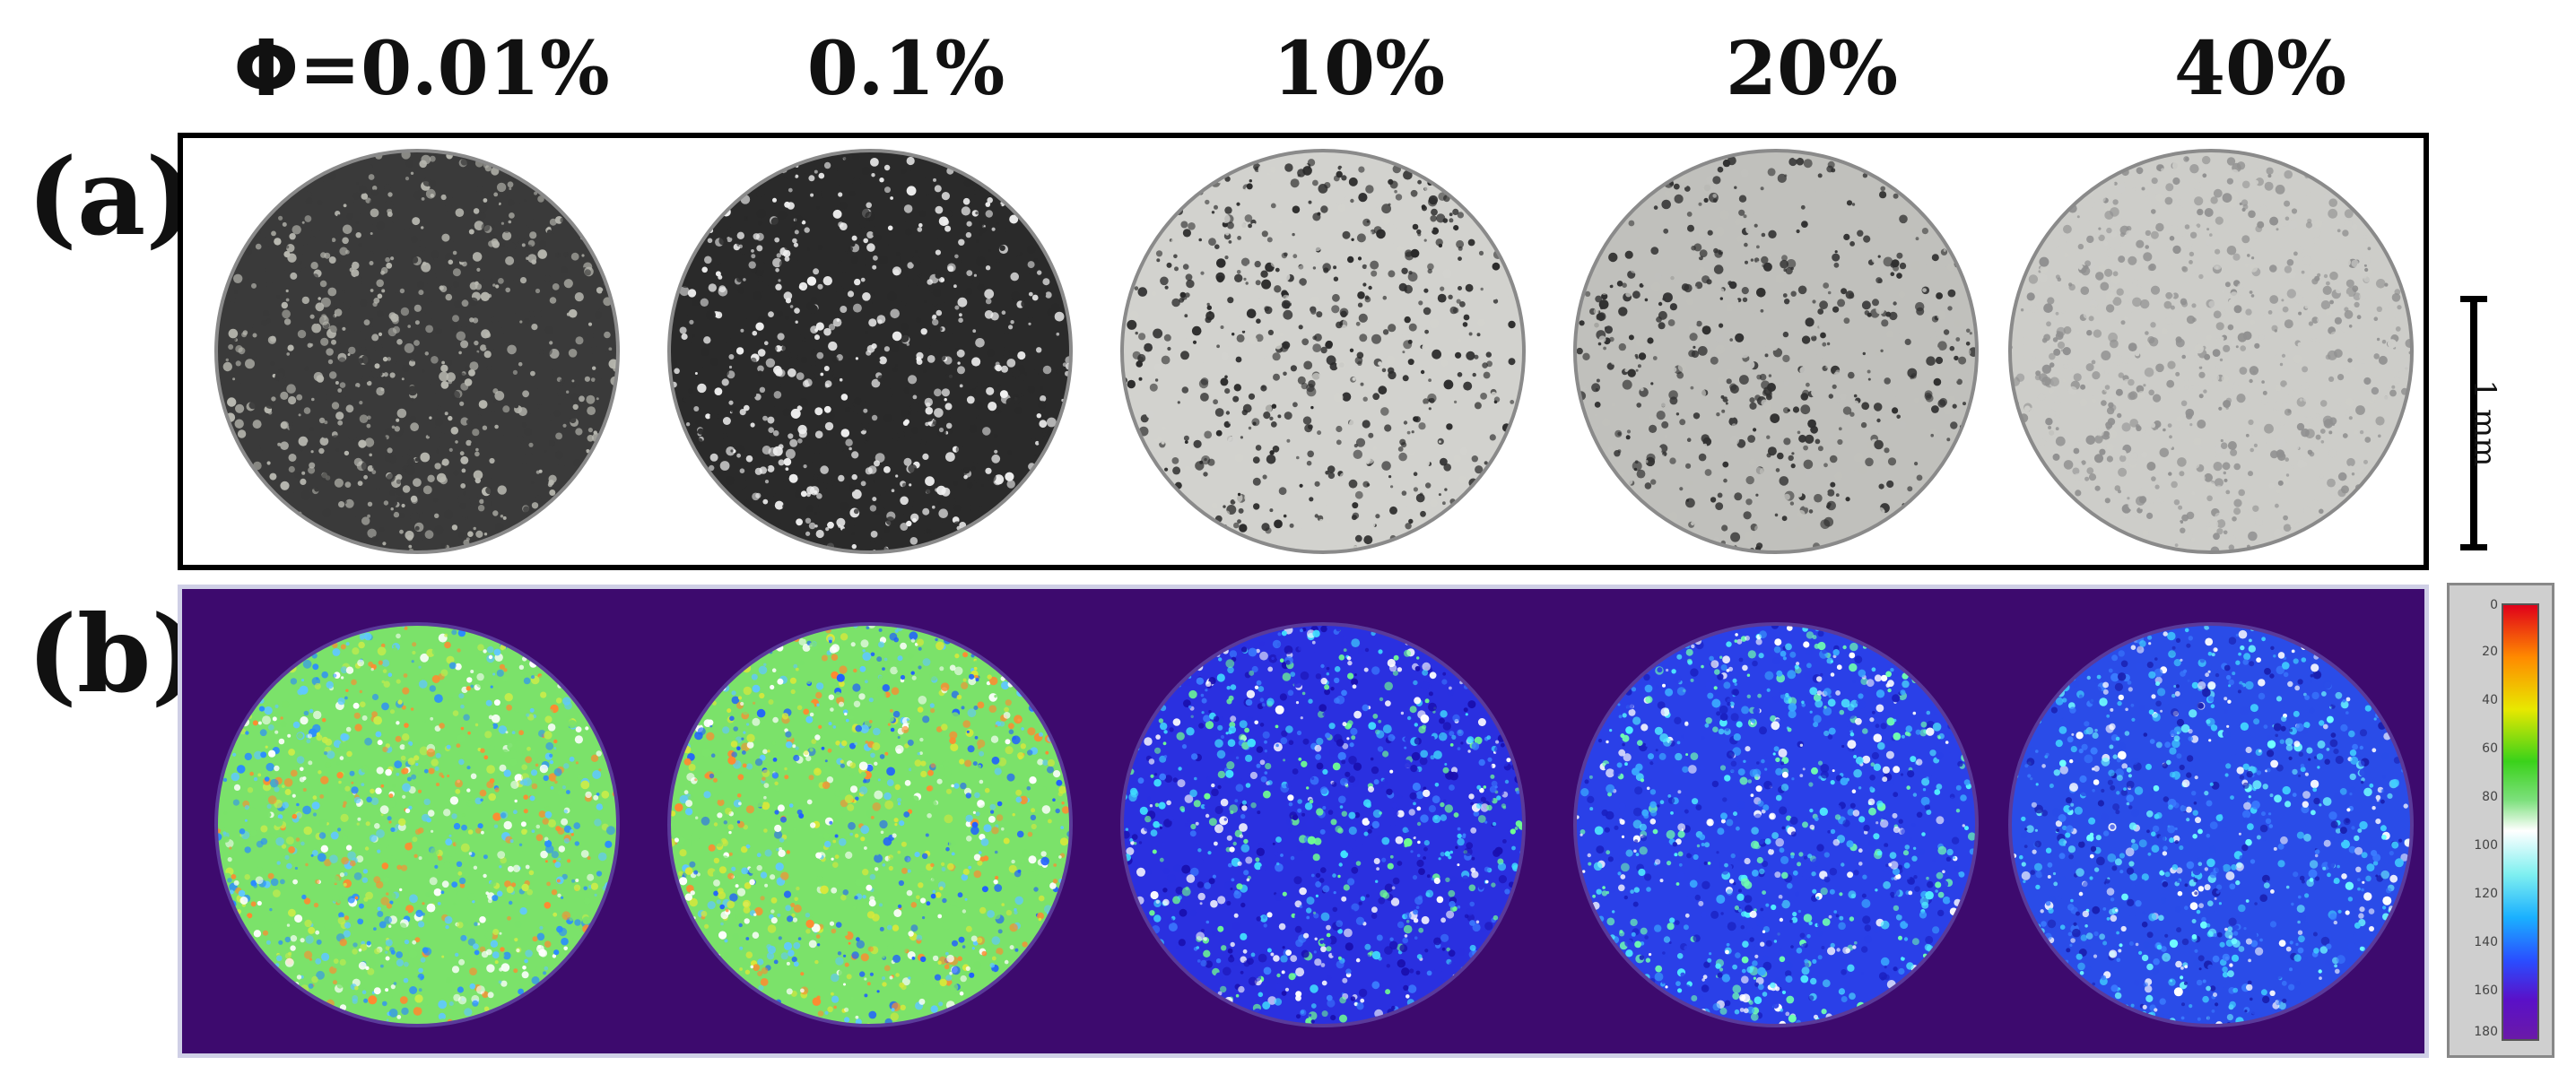  Describe the element at coordinates (2500, 821) in the screenshot. I see `colorbar-legend: 0 20 40 60 80 100 120 140 160 180` at that location.